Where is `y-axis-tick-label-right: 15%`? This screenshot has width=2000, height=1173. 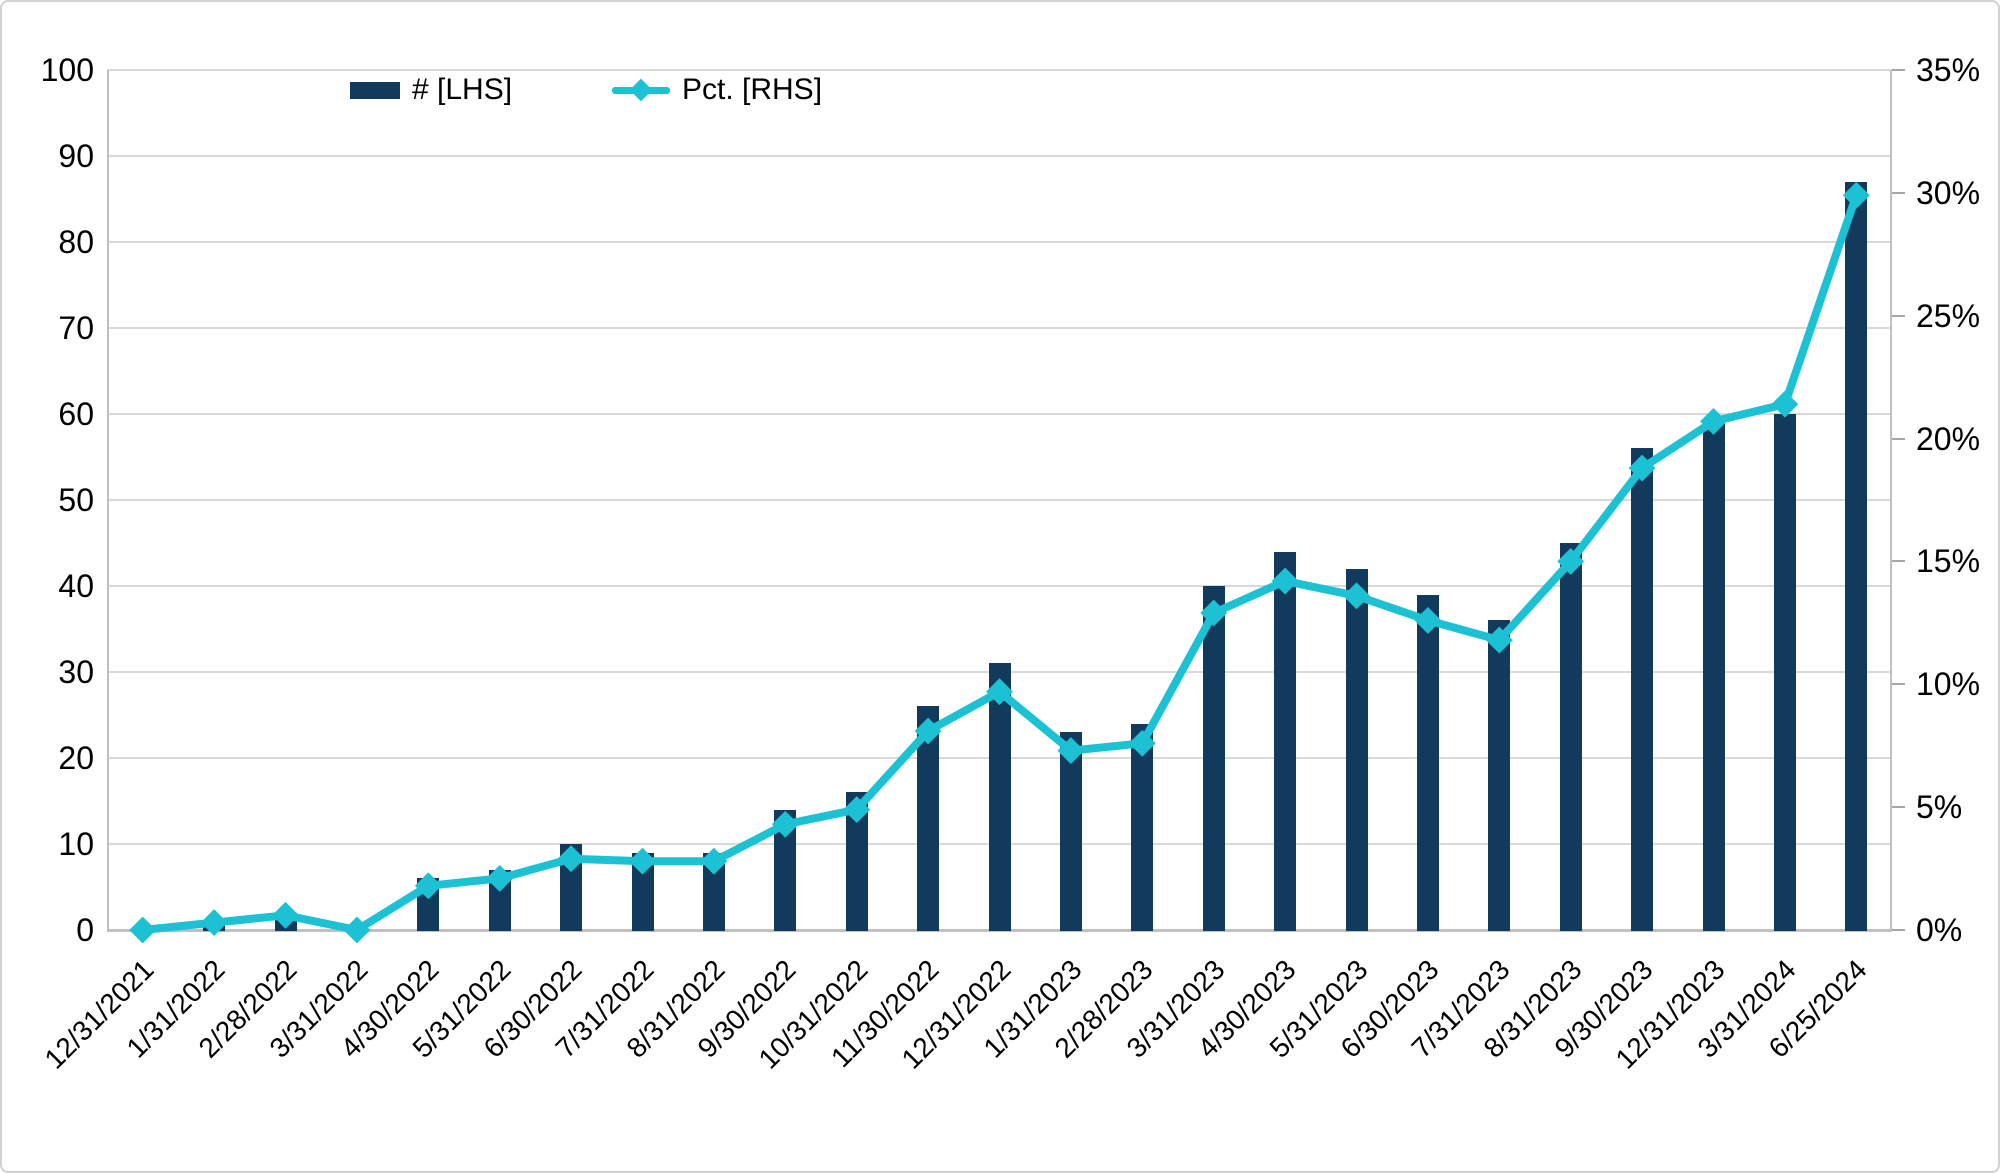
y-axis-tick-label-right: 15% is located at coordinates (1948, 561).